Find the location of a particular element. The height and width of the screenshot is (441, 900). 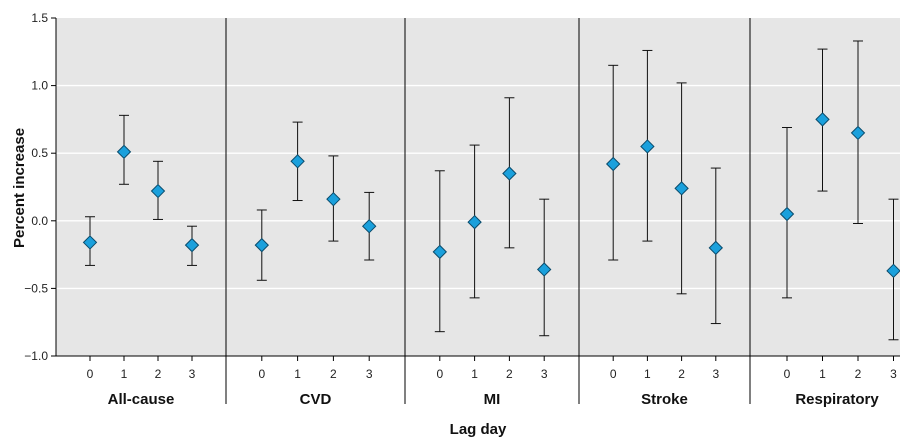

y-tick-label-3: 0.5 is located at coordinates (39, 153).